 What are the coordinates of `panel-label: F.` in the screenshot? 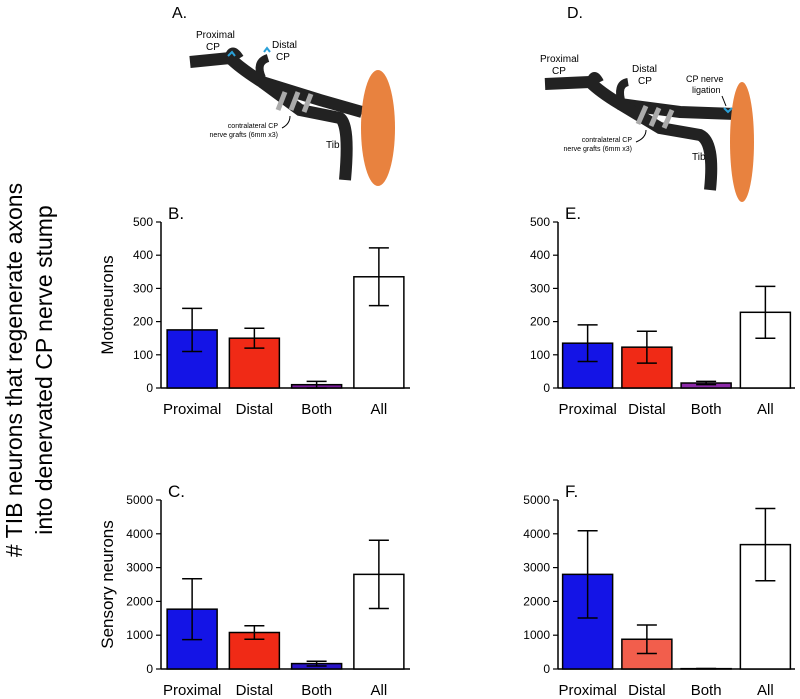 It's located at (571, 491).